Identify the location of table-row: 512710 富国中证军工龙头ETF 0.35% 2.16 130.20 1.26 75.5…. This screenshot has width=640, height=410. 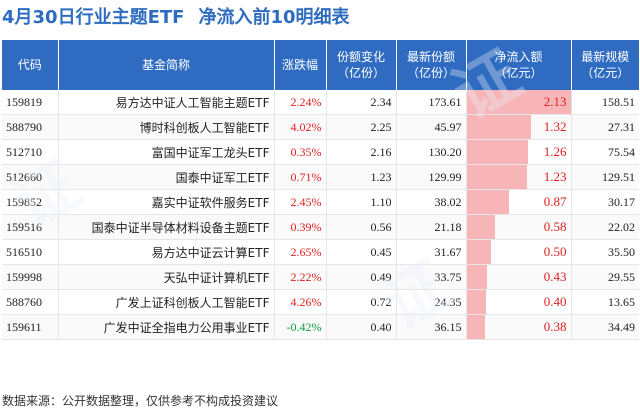
(320, 152).